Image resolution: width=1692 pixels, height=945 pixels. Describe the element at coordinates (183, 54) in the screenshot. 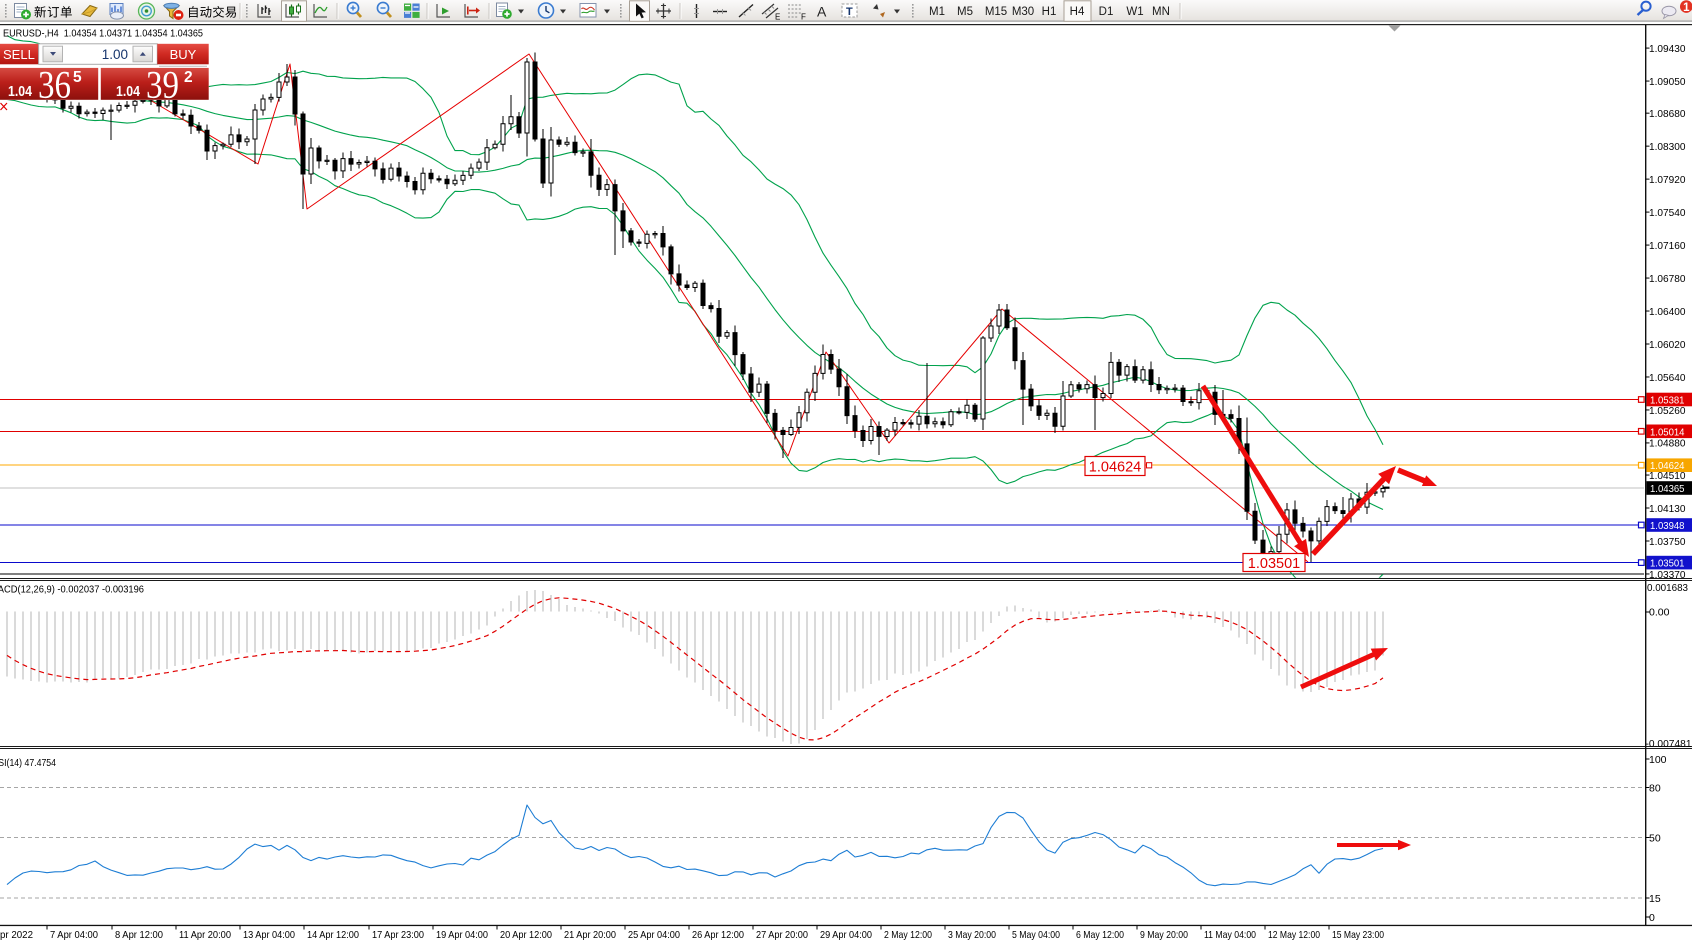

I see `svg-text: BUY` at that location.